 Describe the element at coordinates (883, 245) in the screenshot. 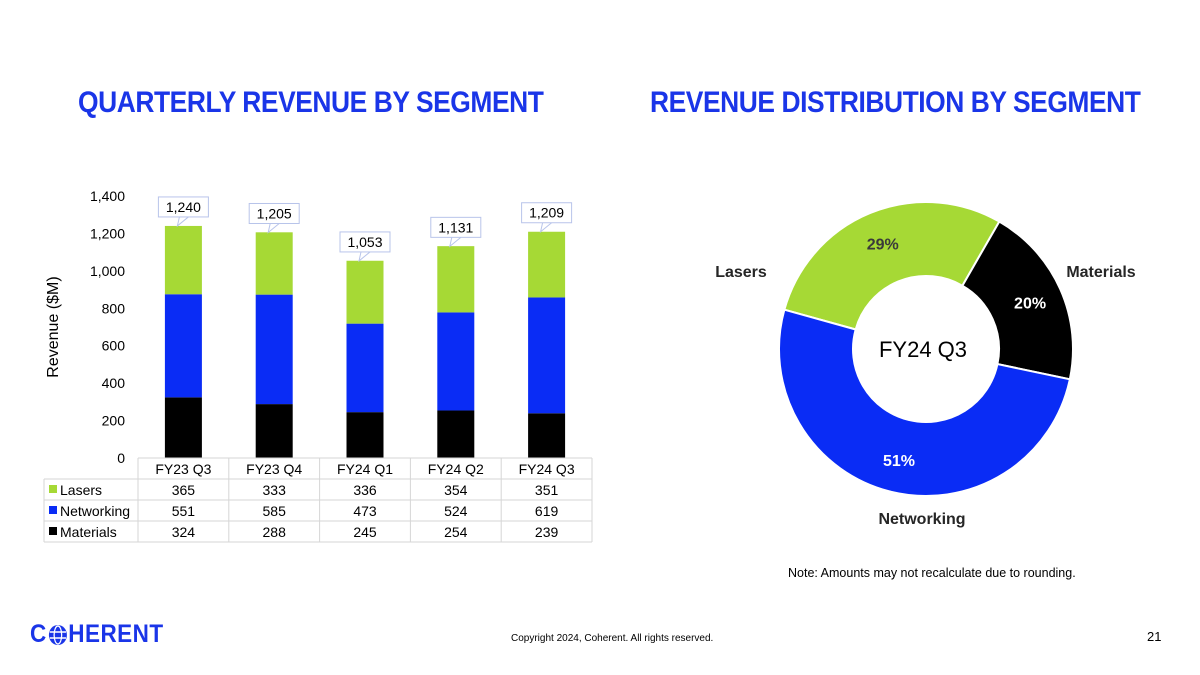

I see `slice-percent-label: 29%` at that location.